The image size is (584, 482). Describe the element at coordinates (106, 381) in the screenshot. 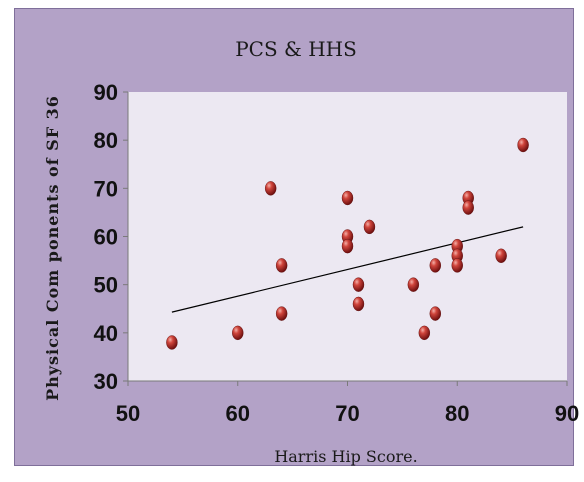

I see `y-tick-label: 30` at that location.